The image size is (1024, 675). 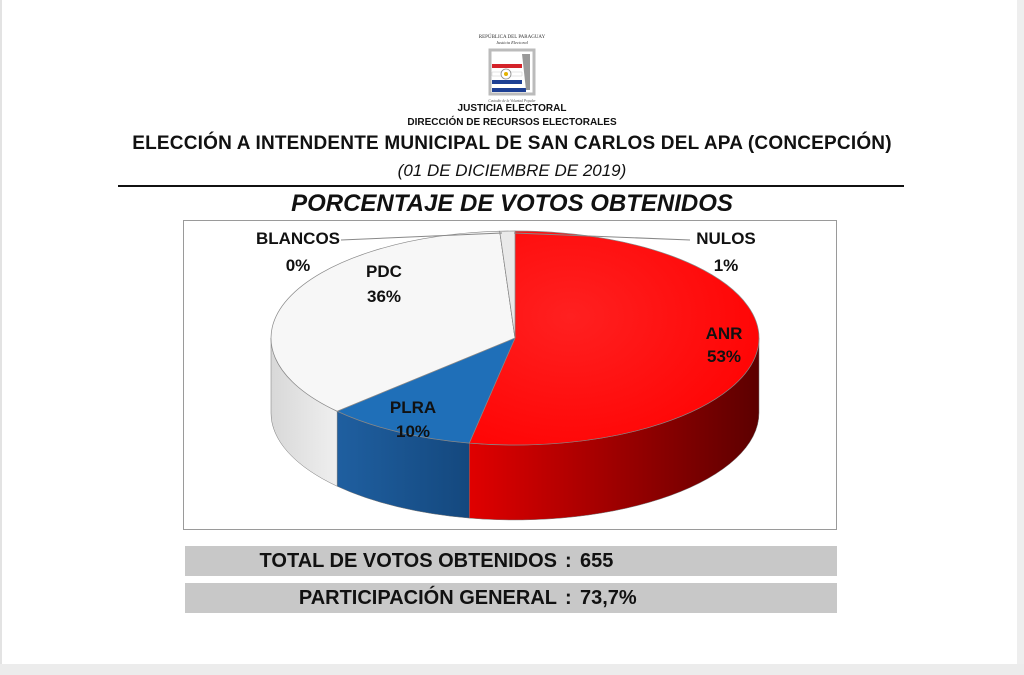 What do you see at coordinates (724, 333) in the screenshot?
I see `slice-name-anr: ANR` at bounding box center [724, 333].